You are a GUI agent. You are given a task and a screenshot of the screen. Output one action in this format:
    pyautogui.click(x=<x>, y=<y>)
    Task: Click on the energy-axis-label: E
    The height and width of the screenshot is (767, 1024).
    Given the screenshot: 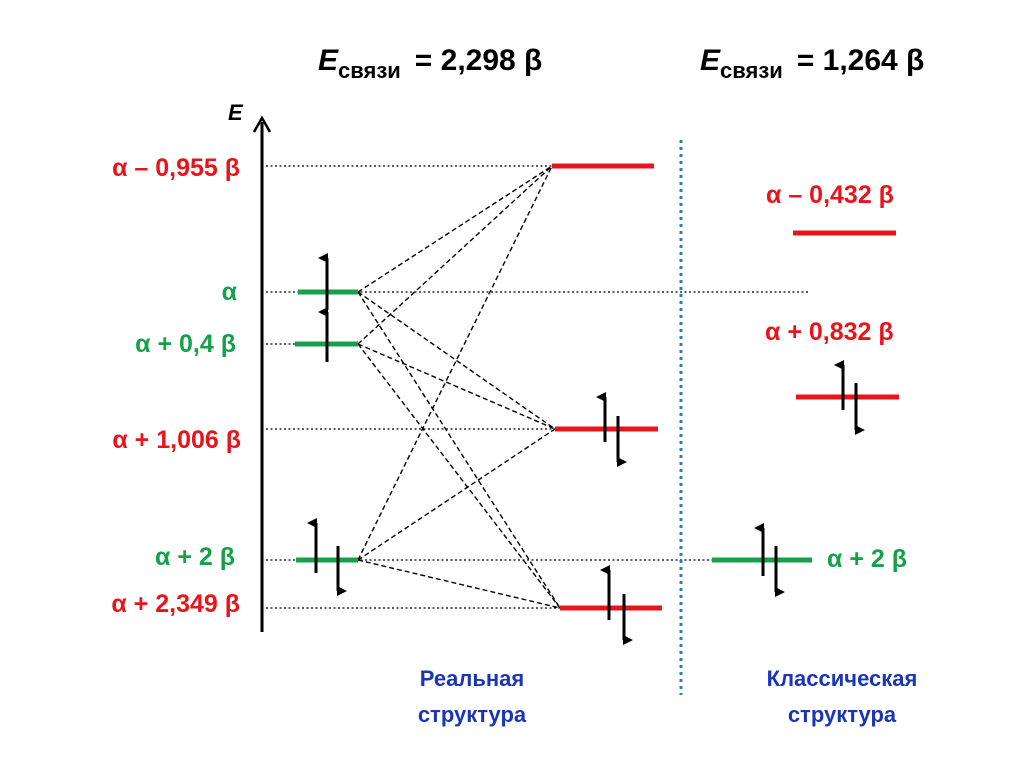 What is the action you would take?
    pyautogui.click(x=236, y=112)
    